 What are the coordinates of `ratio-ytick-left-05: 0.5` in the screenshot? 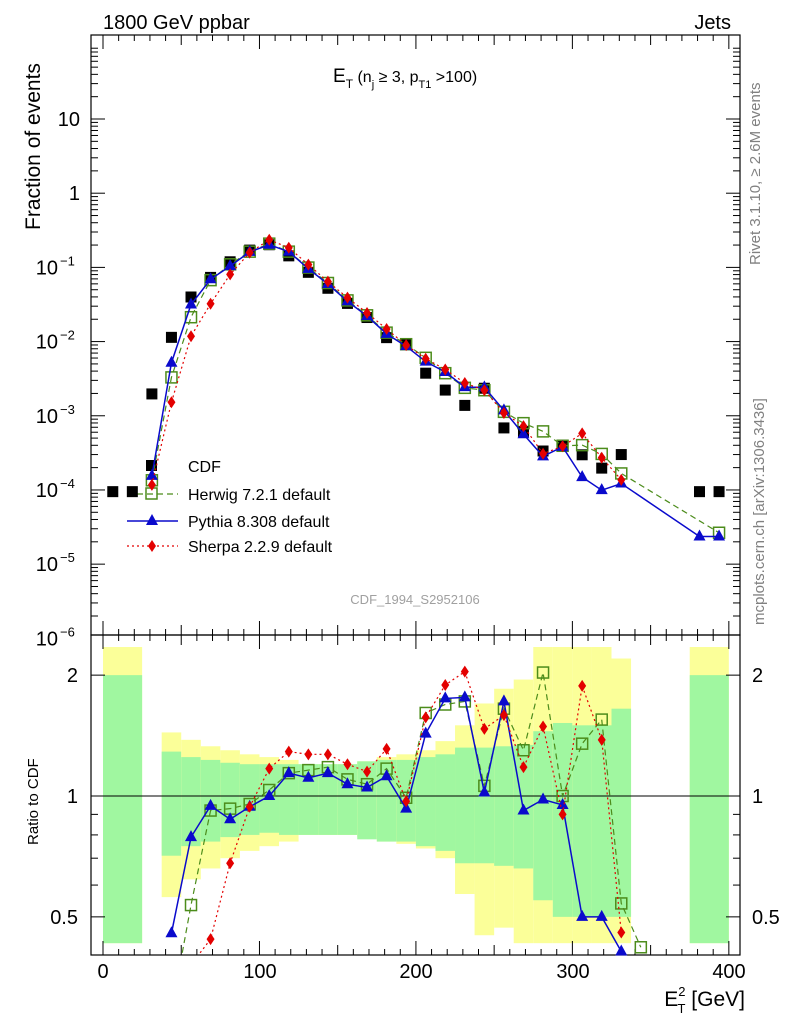 It's located at (64, 918).